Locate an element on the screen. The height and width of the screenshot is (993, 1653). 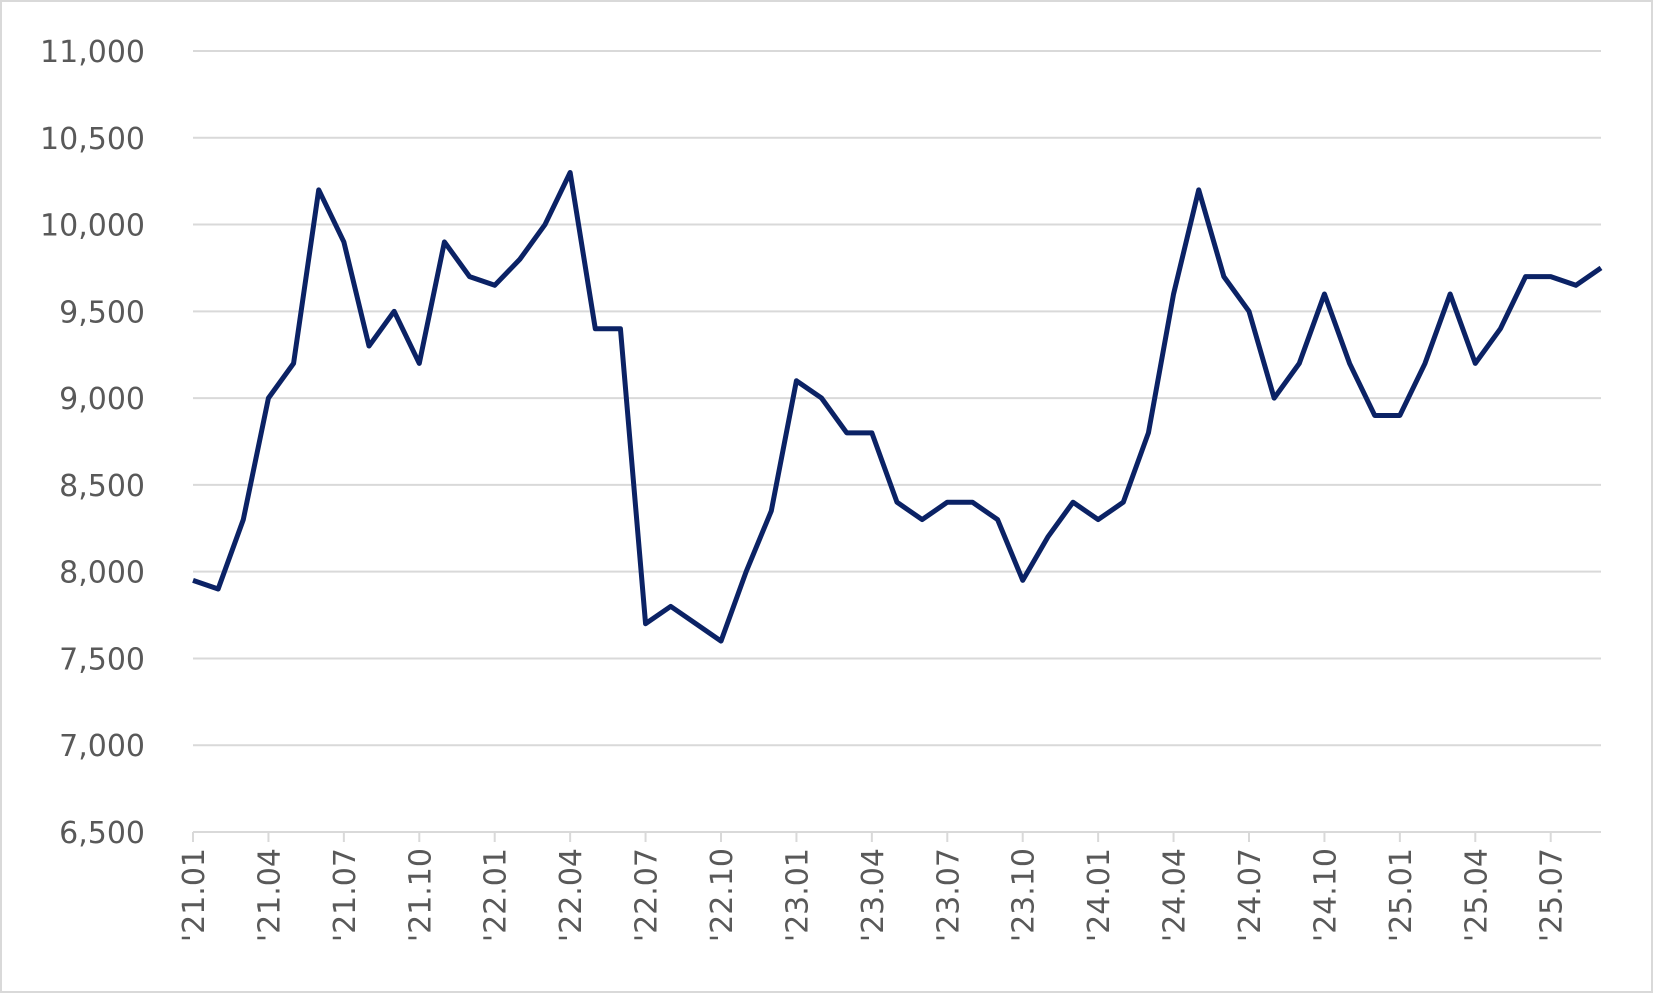
y-tick-label: 6,500 is located at coordinates (102, 833).